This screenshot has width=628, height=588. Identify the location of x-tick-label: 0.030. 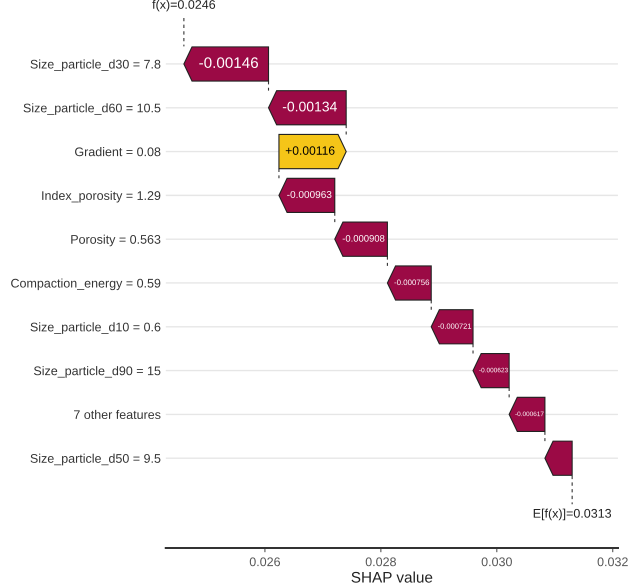
(497, 561).